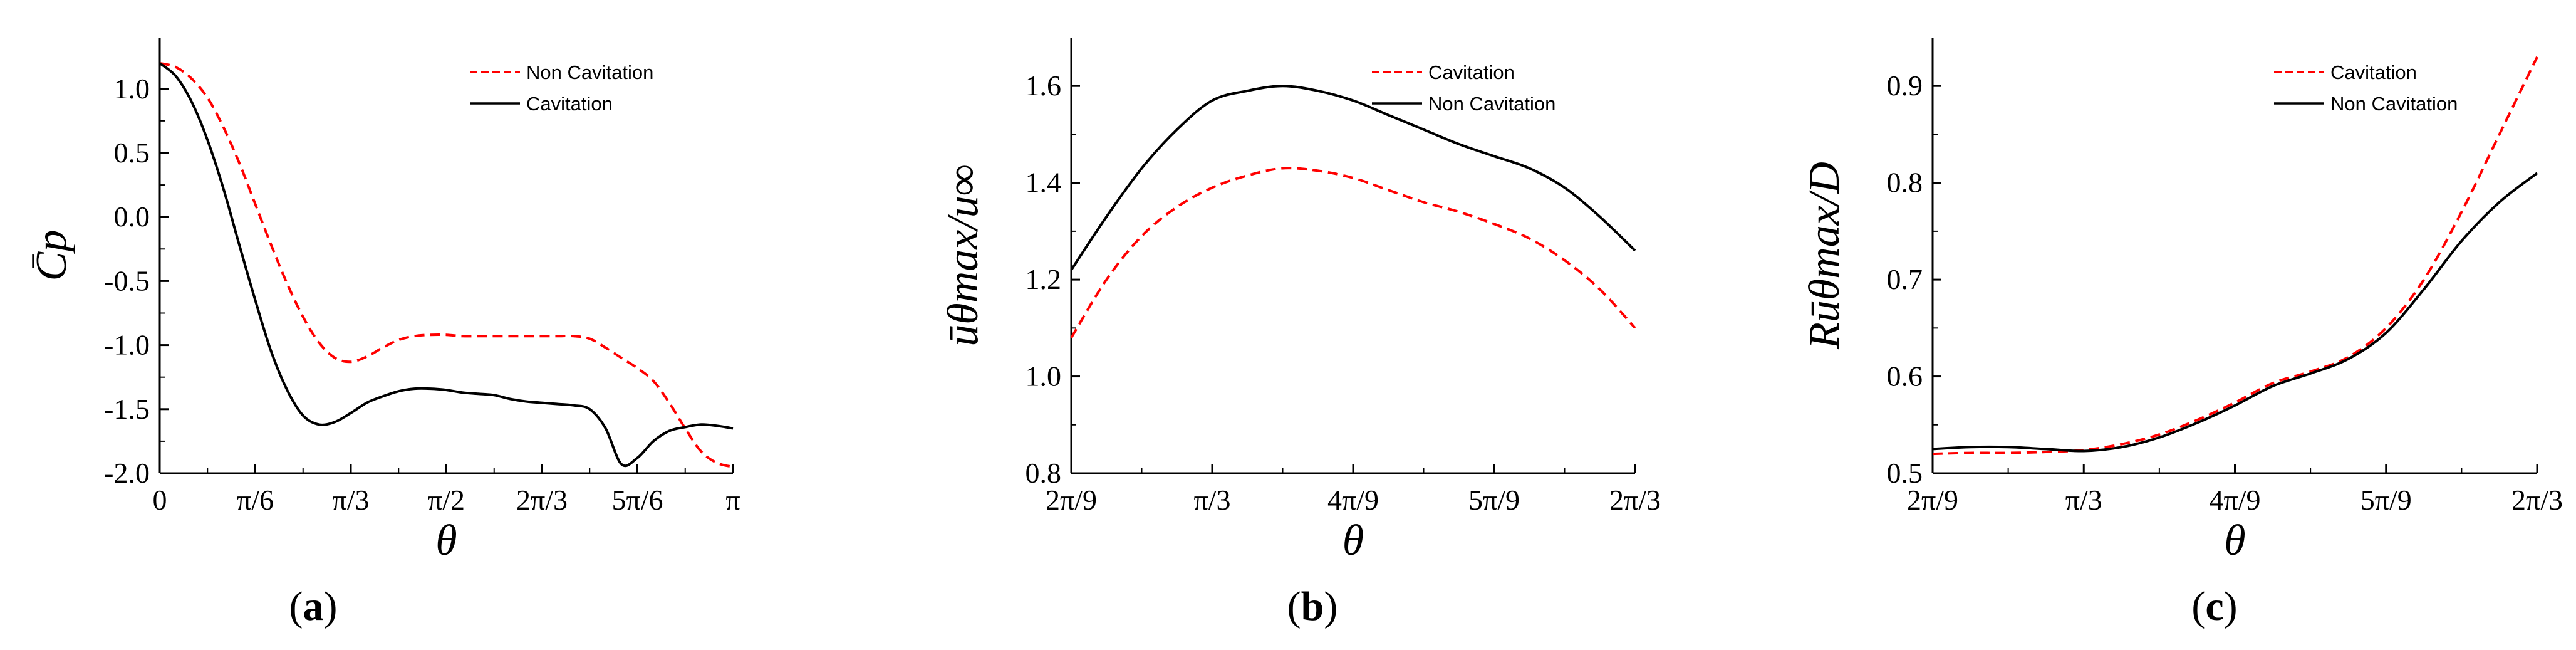  Describe the element at coordinates (1905, 86) in the screenshot. I see `y-tick-label: 0.9` at that location.